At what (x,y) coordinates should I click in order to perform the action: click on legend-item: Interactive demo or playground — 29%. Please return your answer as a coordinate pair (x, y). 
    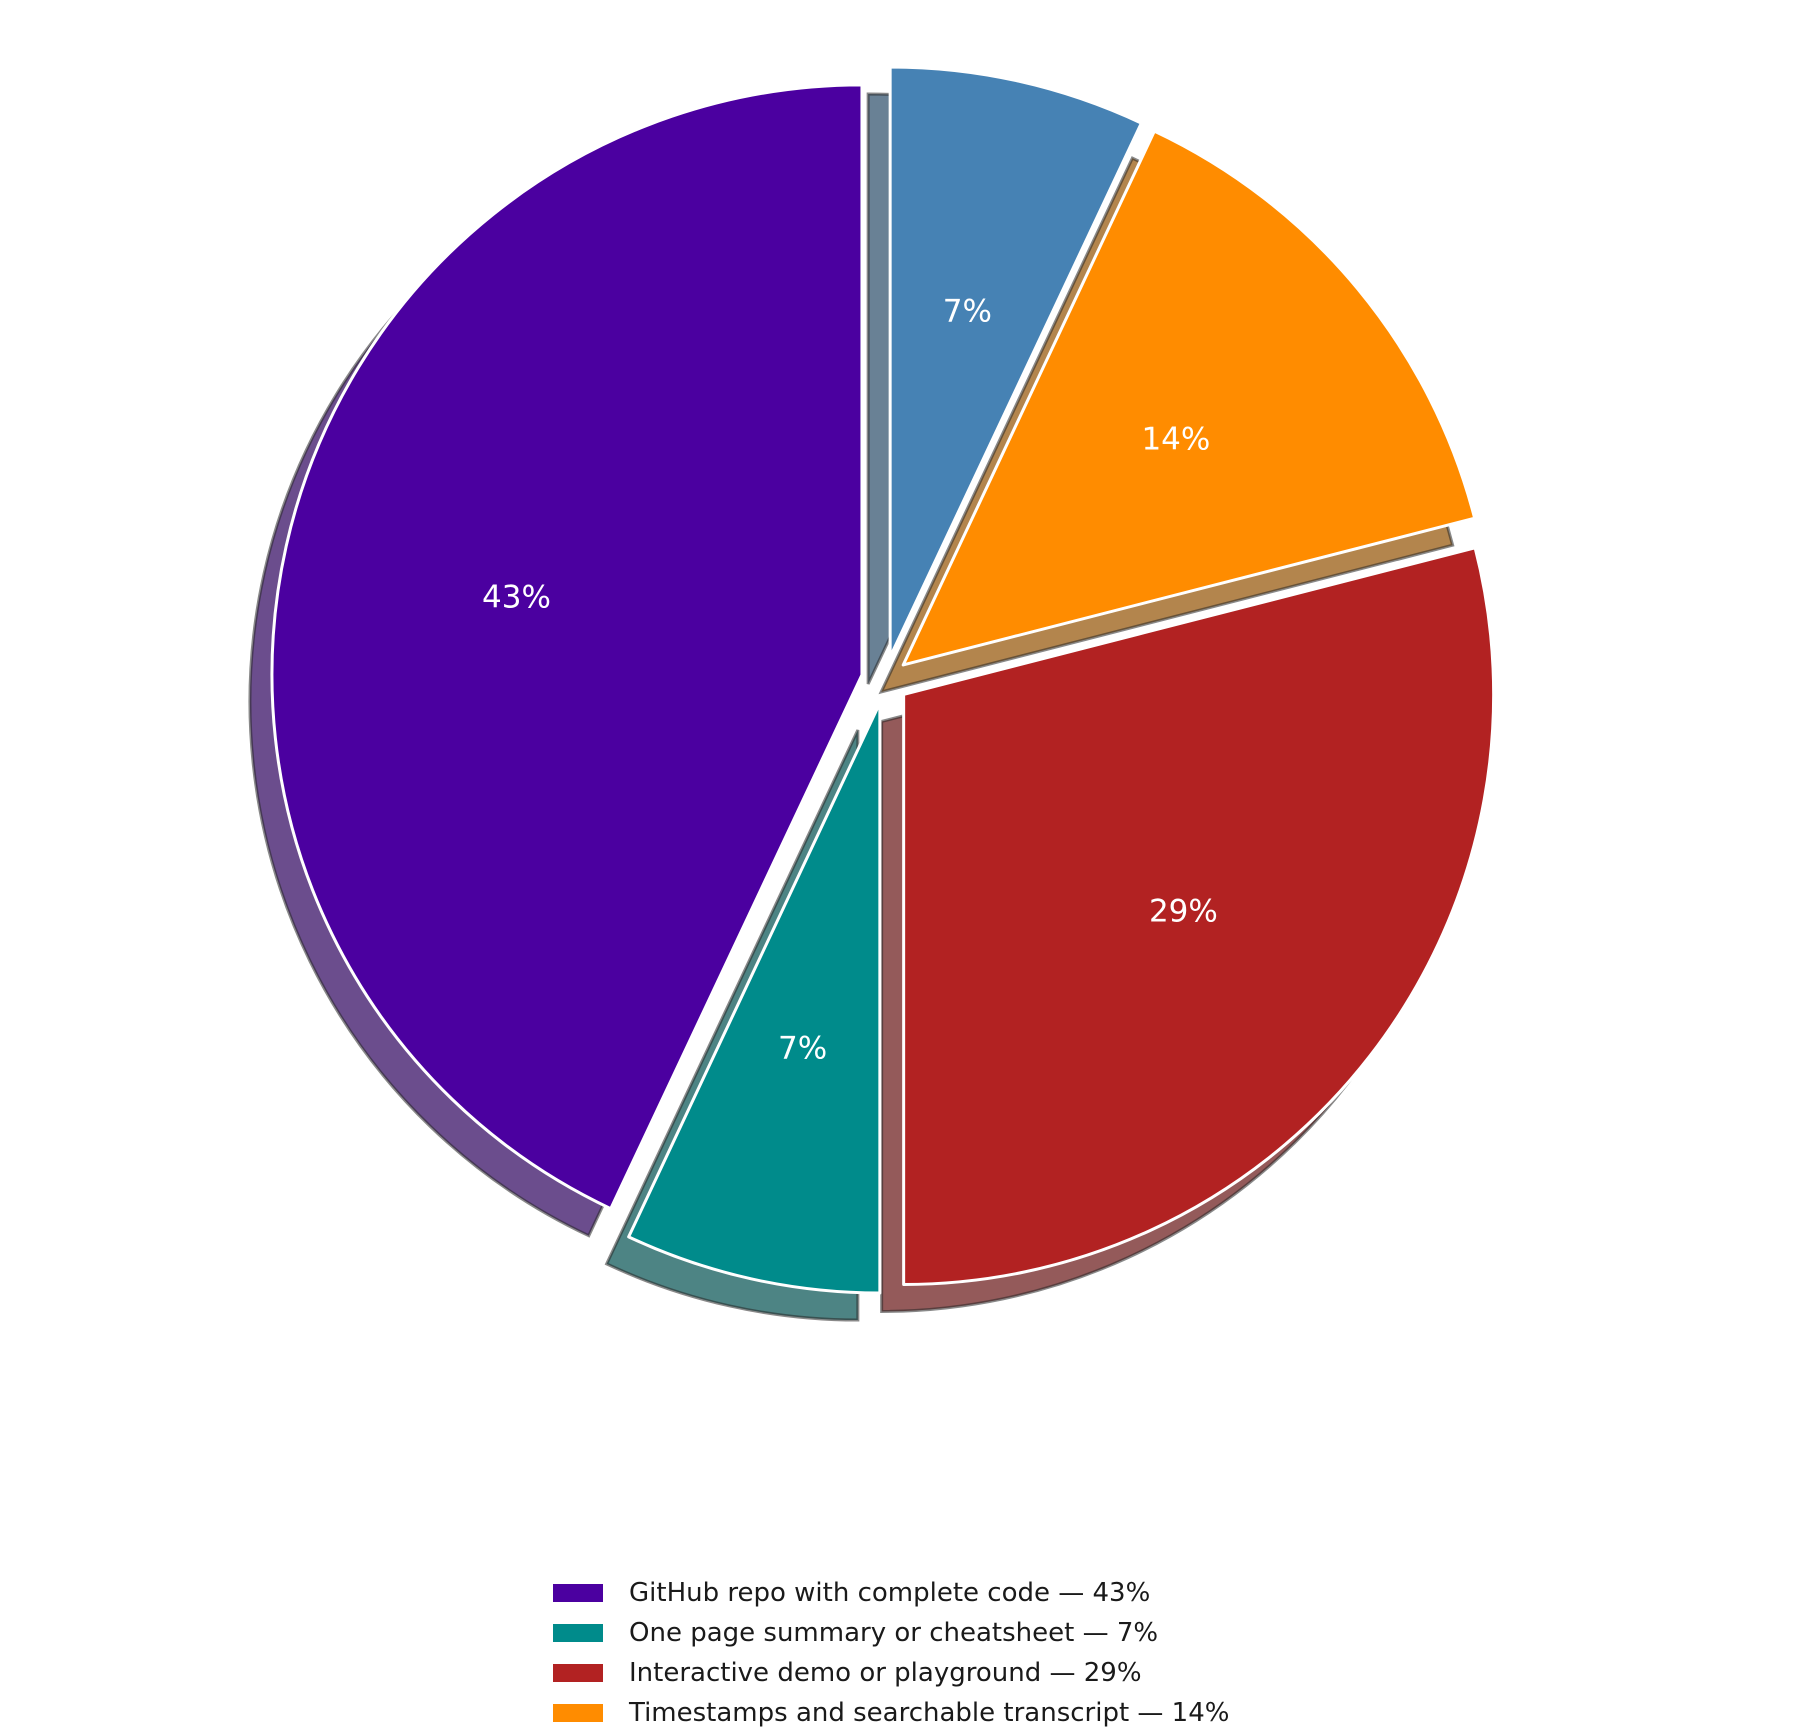
    Looking at the image, I should click on (891, 1673).